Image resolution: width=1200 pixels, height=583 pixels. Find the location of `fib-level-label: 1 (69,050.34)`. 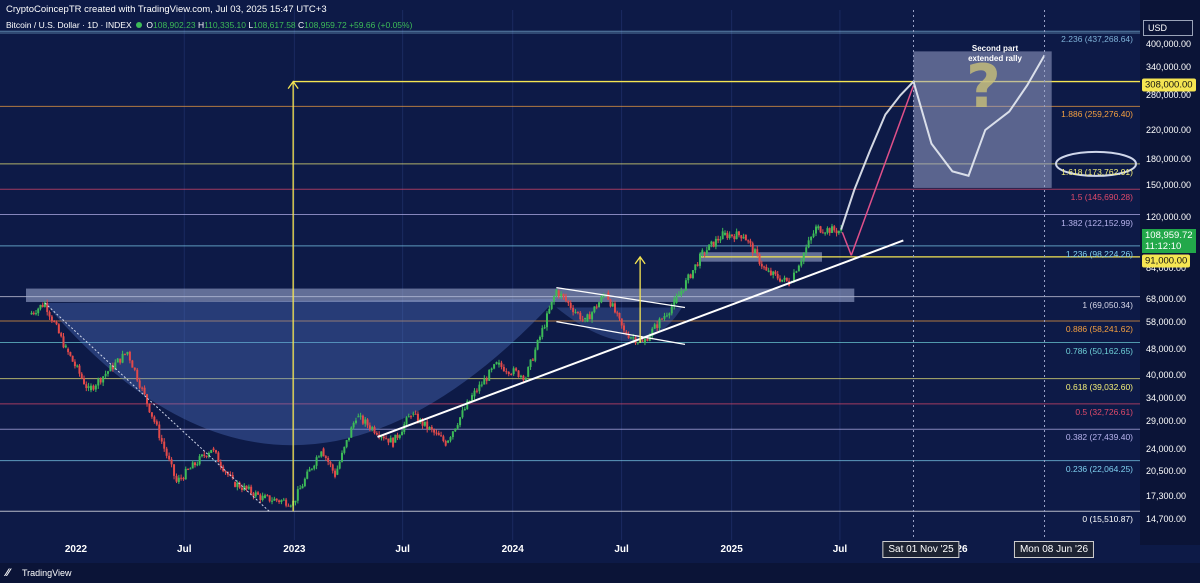

fib-level-label: 1 (69,050.34) is located at coordinates (1107, 304).